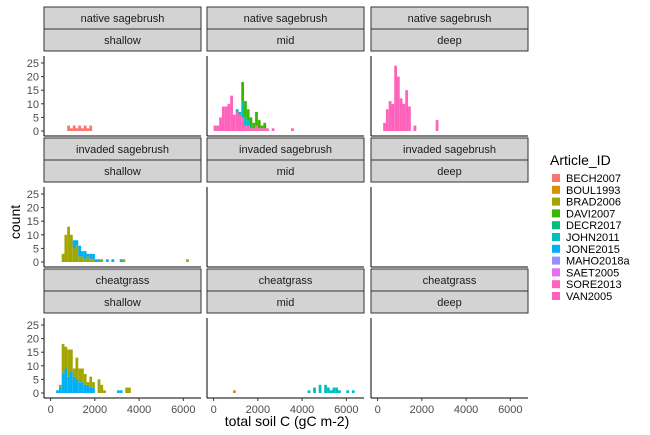  What do you see at coordinates (36, 380) in the screenshot?
I see `y-tick-label: 5` at bounding box center [36, 380].